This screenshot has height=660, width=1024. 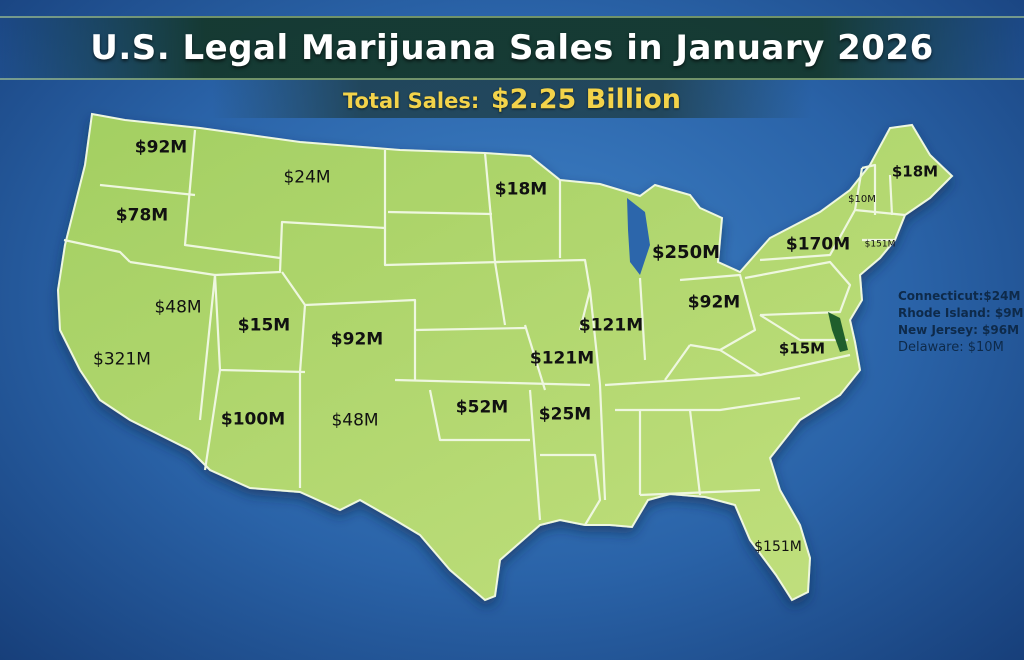 I want to click on lake-michigan, so click(x=638, y=236).